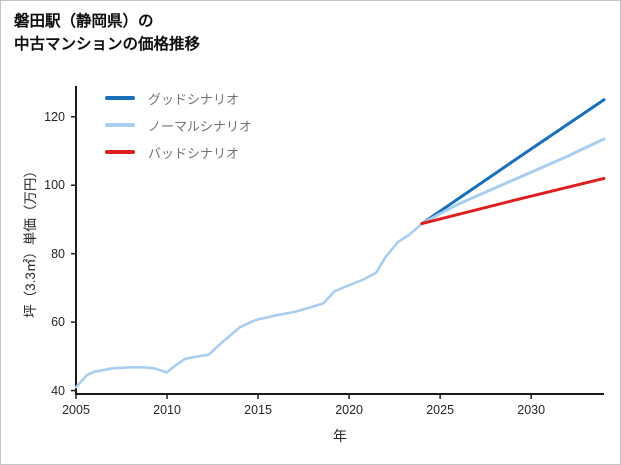 The width and height of the screenshot is (621, 465). What do you see at coordinates (200, 126) in the screenshot?
I see `legend-label-normal-scenario: ノーマルシナリオ` at bounding box center [200, 126].